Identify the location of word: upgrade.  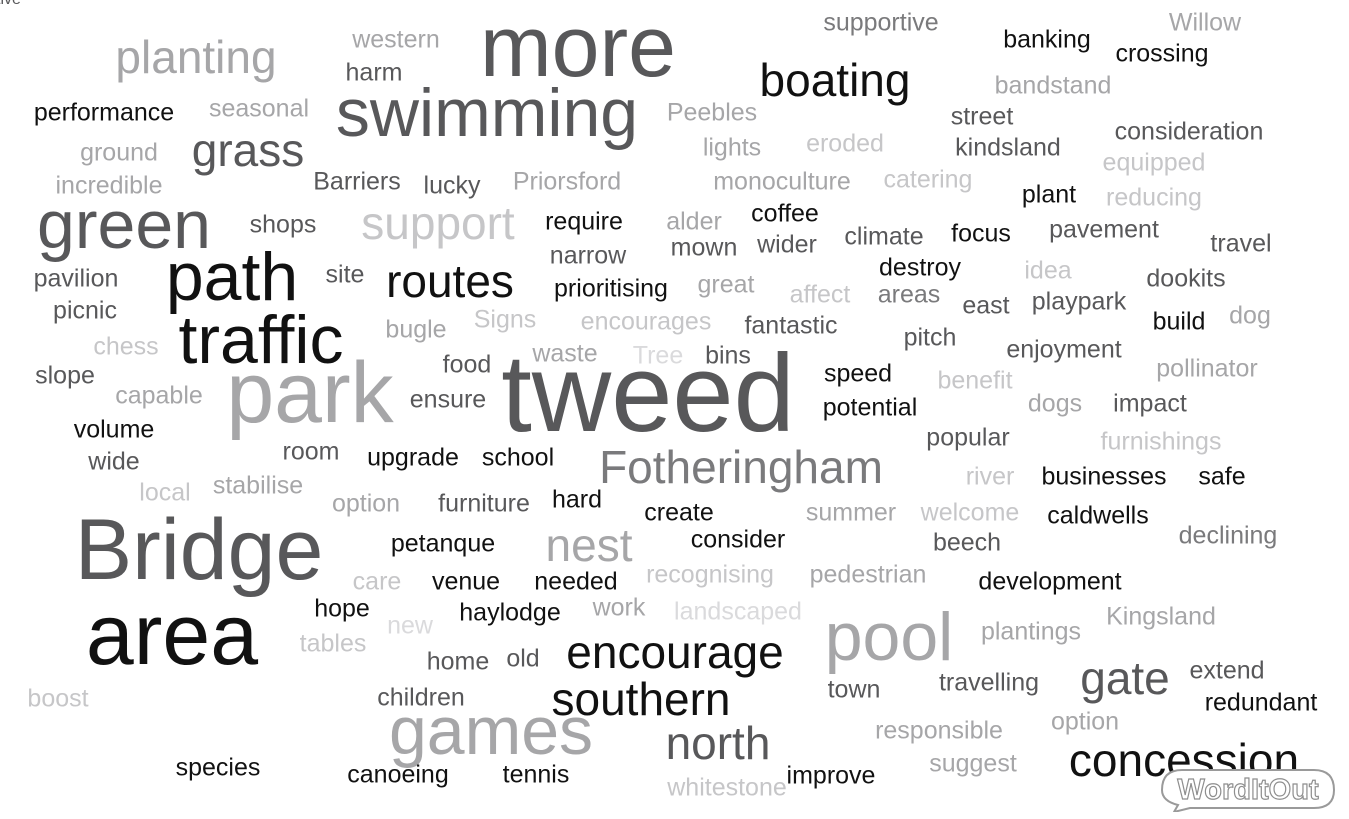
(413, 457).